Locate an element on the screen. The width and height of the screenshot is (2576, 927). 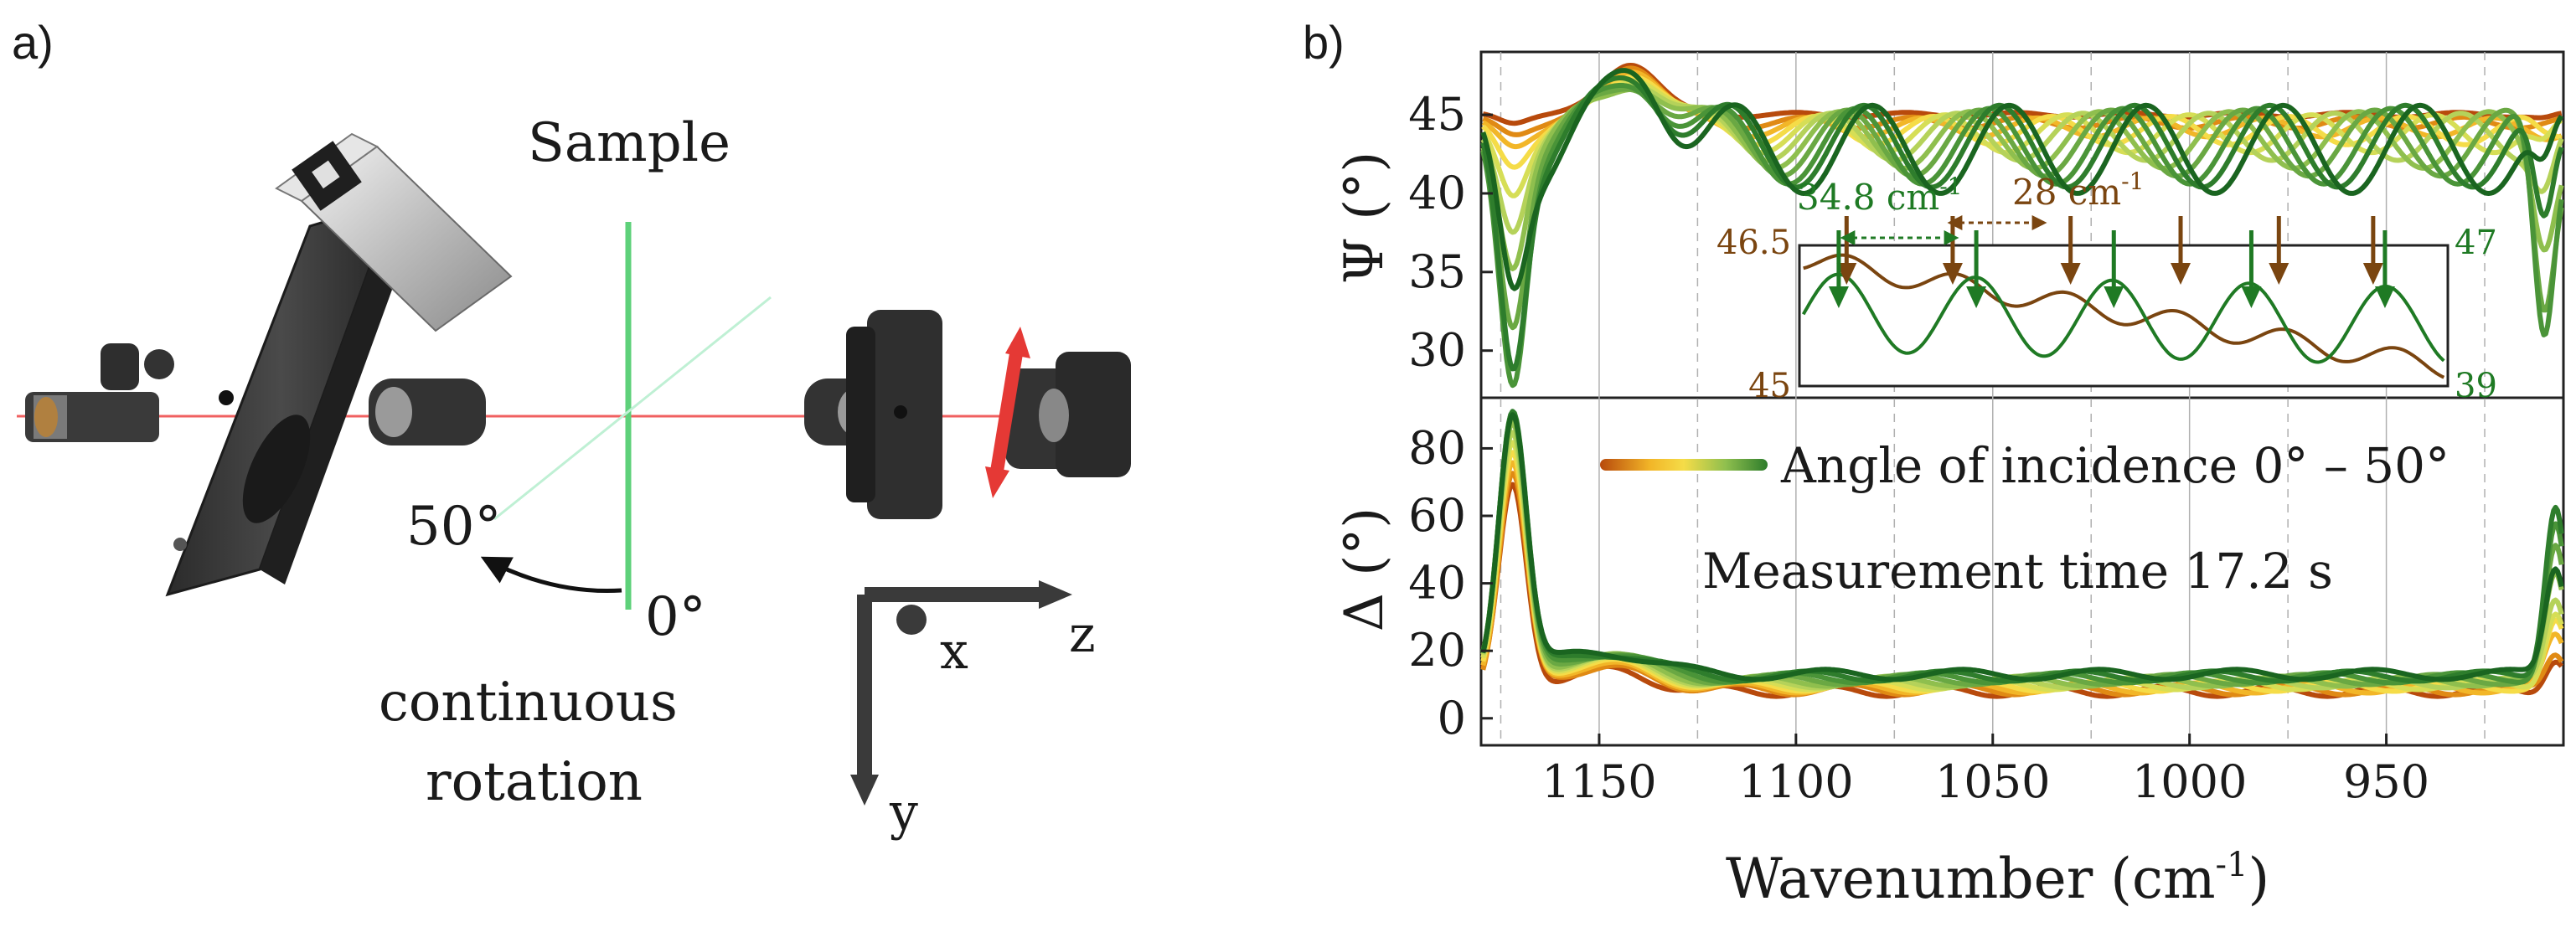
x-tick-label: 1050 is located at coordinates (1992, 781).